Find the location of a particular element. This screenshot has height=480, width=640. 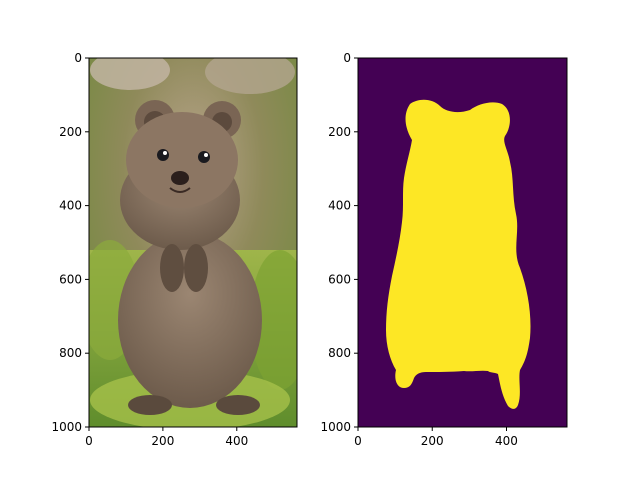

photo-x-tick-label: 400 is located at coordinates (236, 441).